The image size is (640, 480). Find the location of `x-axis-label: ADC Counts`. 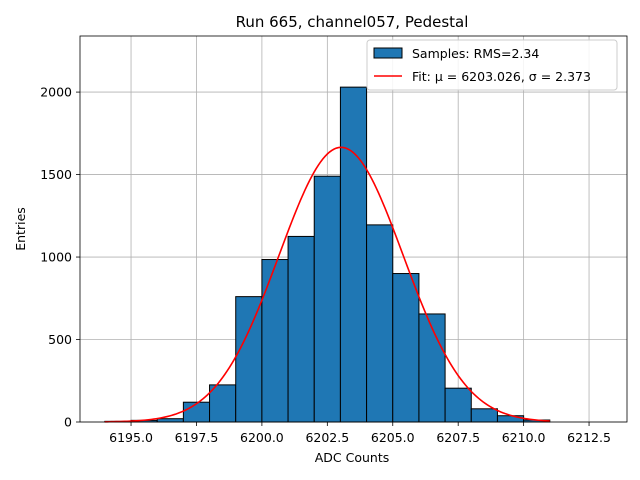

x-axis-label: ADC Counts is located at coordinates (352, 457).